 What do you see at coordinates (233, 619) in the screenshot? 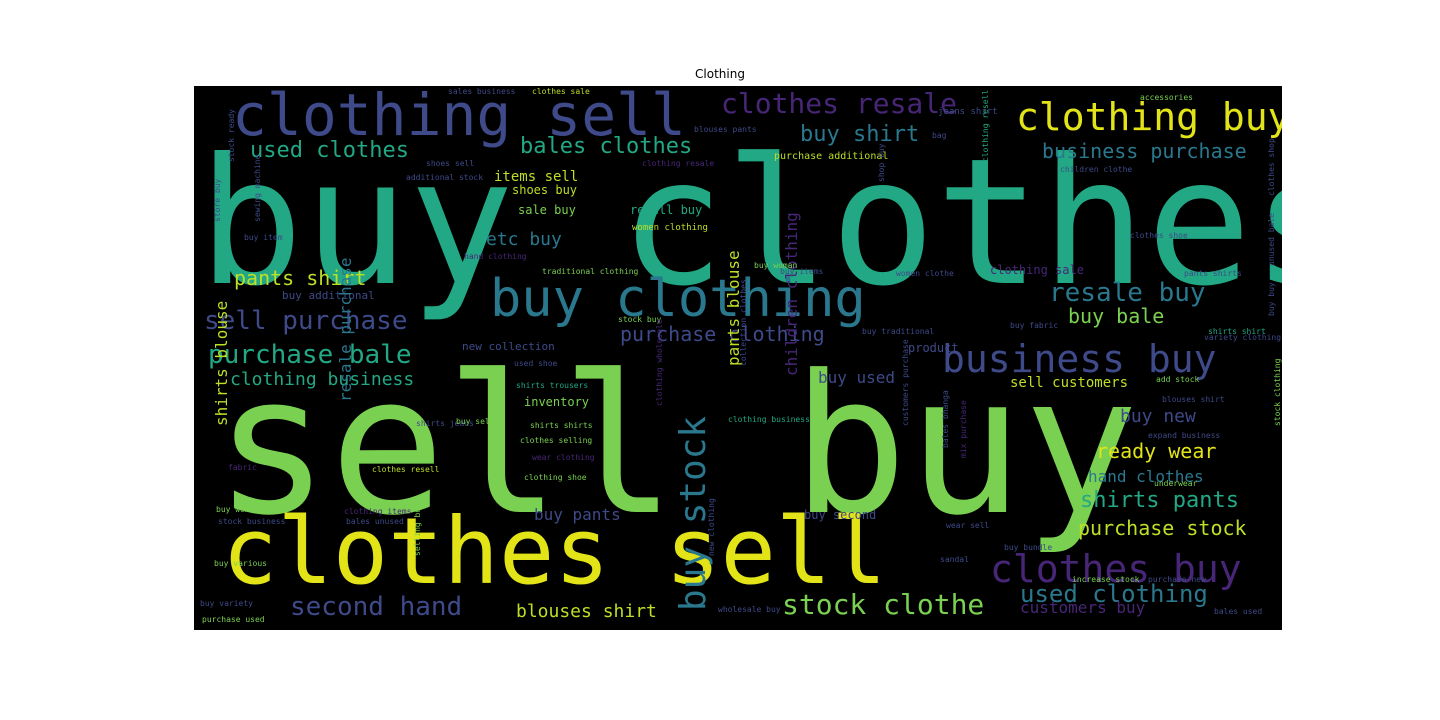
I see `word: purchase used` at bounding box center [233, 619].